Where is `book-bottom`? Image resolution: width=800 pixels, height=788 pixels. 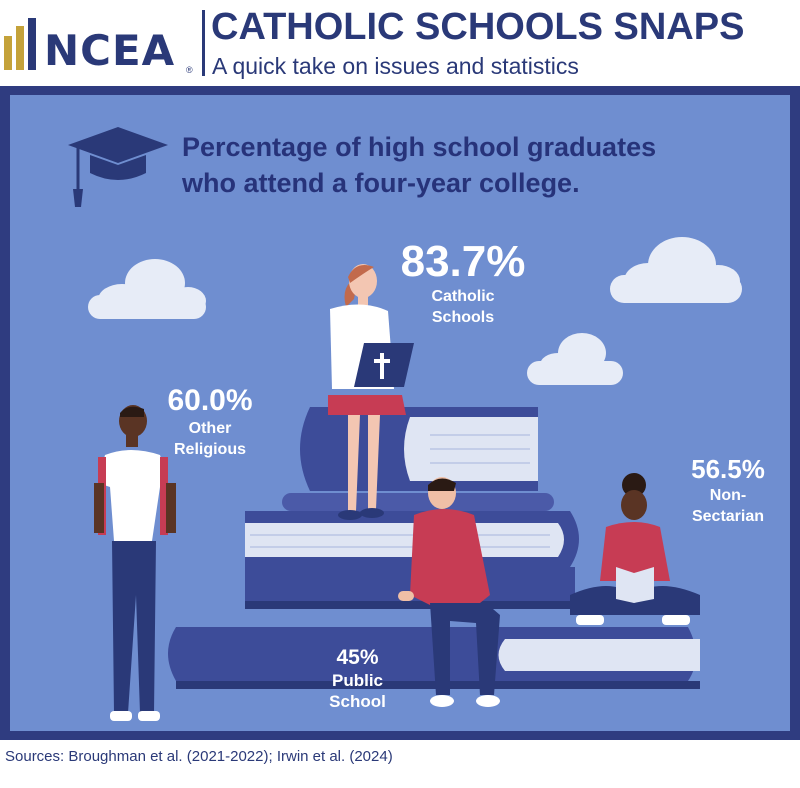
book-bottom is located at coordinates (434, 658).